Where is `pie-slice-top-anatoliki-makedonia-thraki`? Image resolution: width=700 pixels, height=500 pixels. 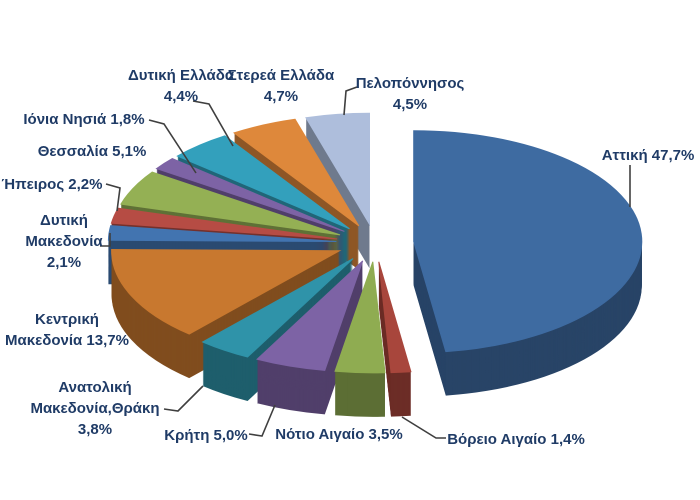 pie-slice-top-anatoliki-makedonia-thraki is located at coordinates (277, 308).